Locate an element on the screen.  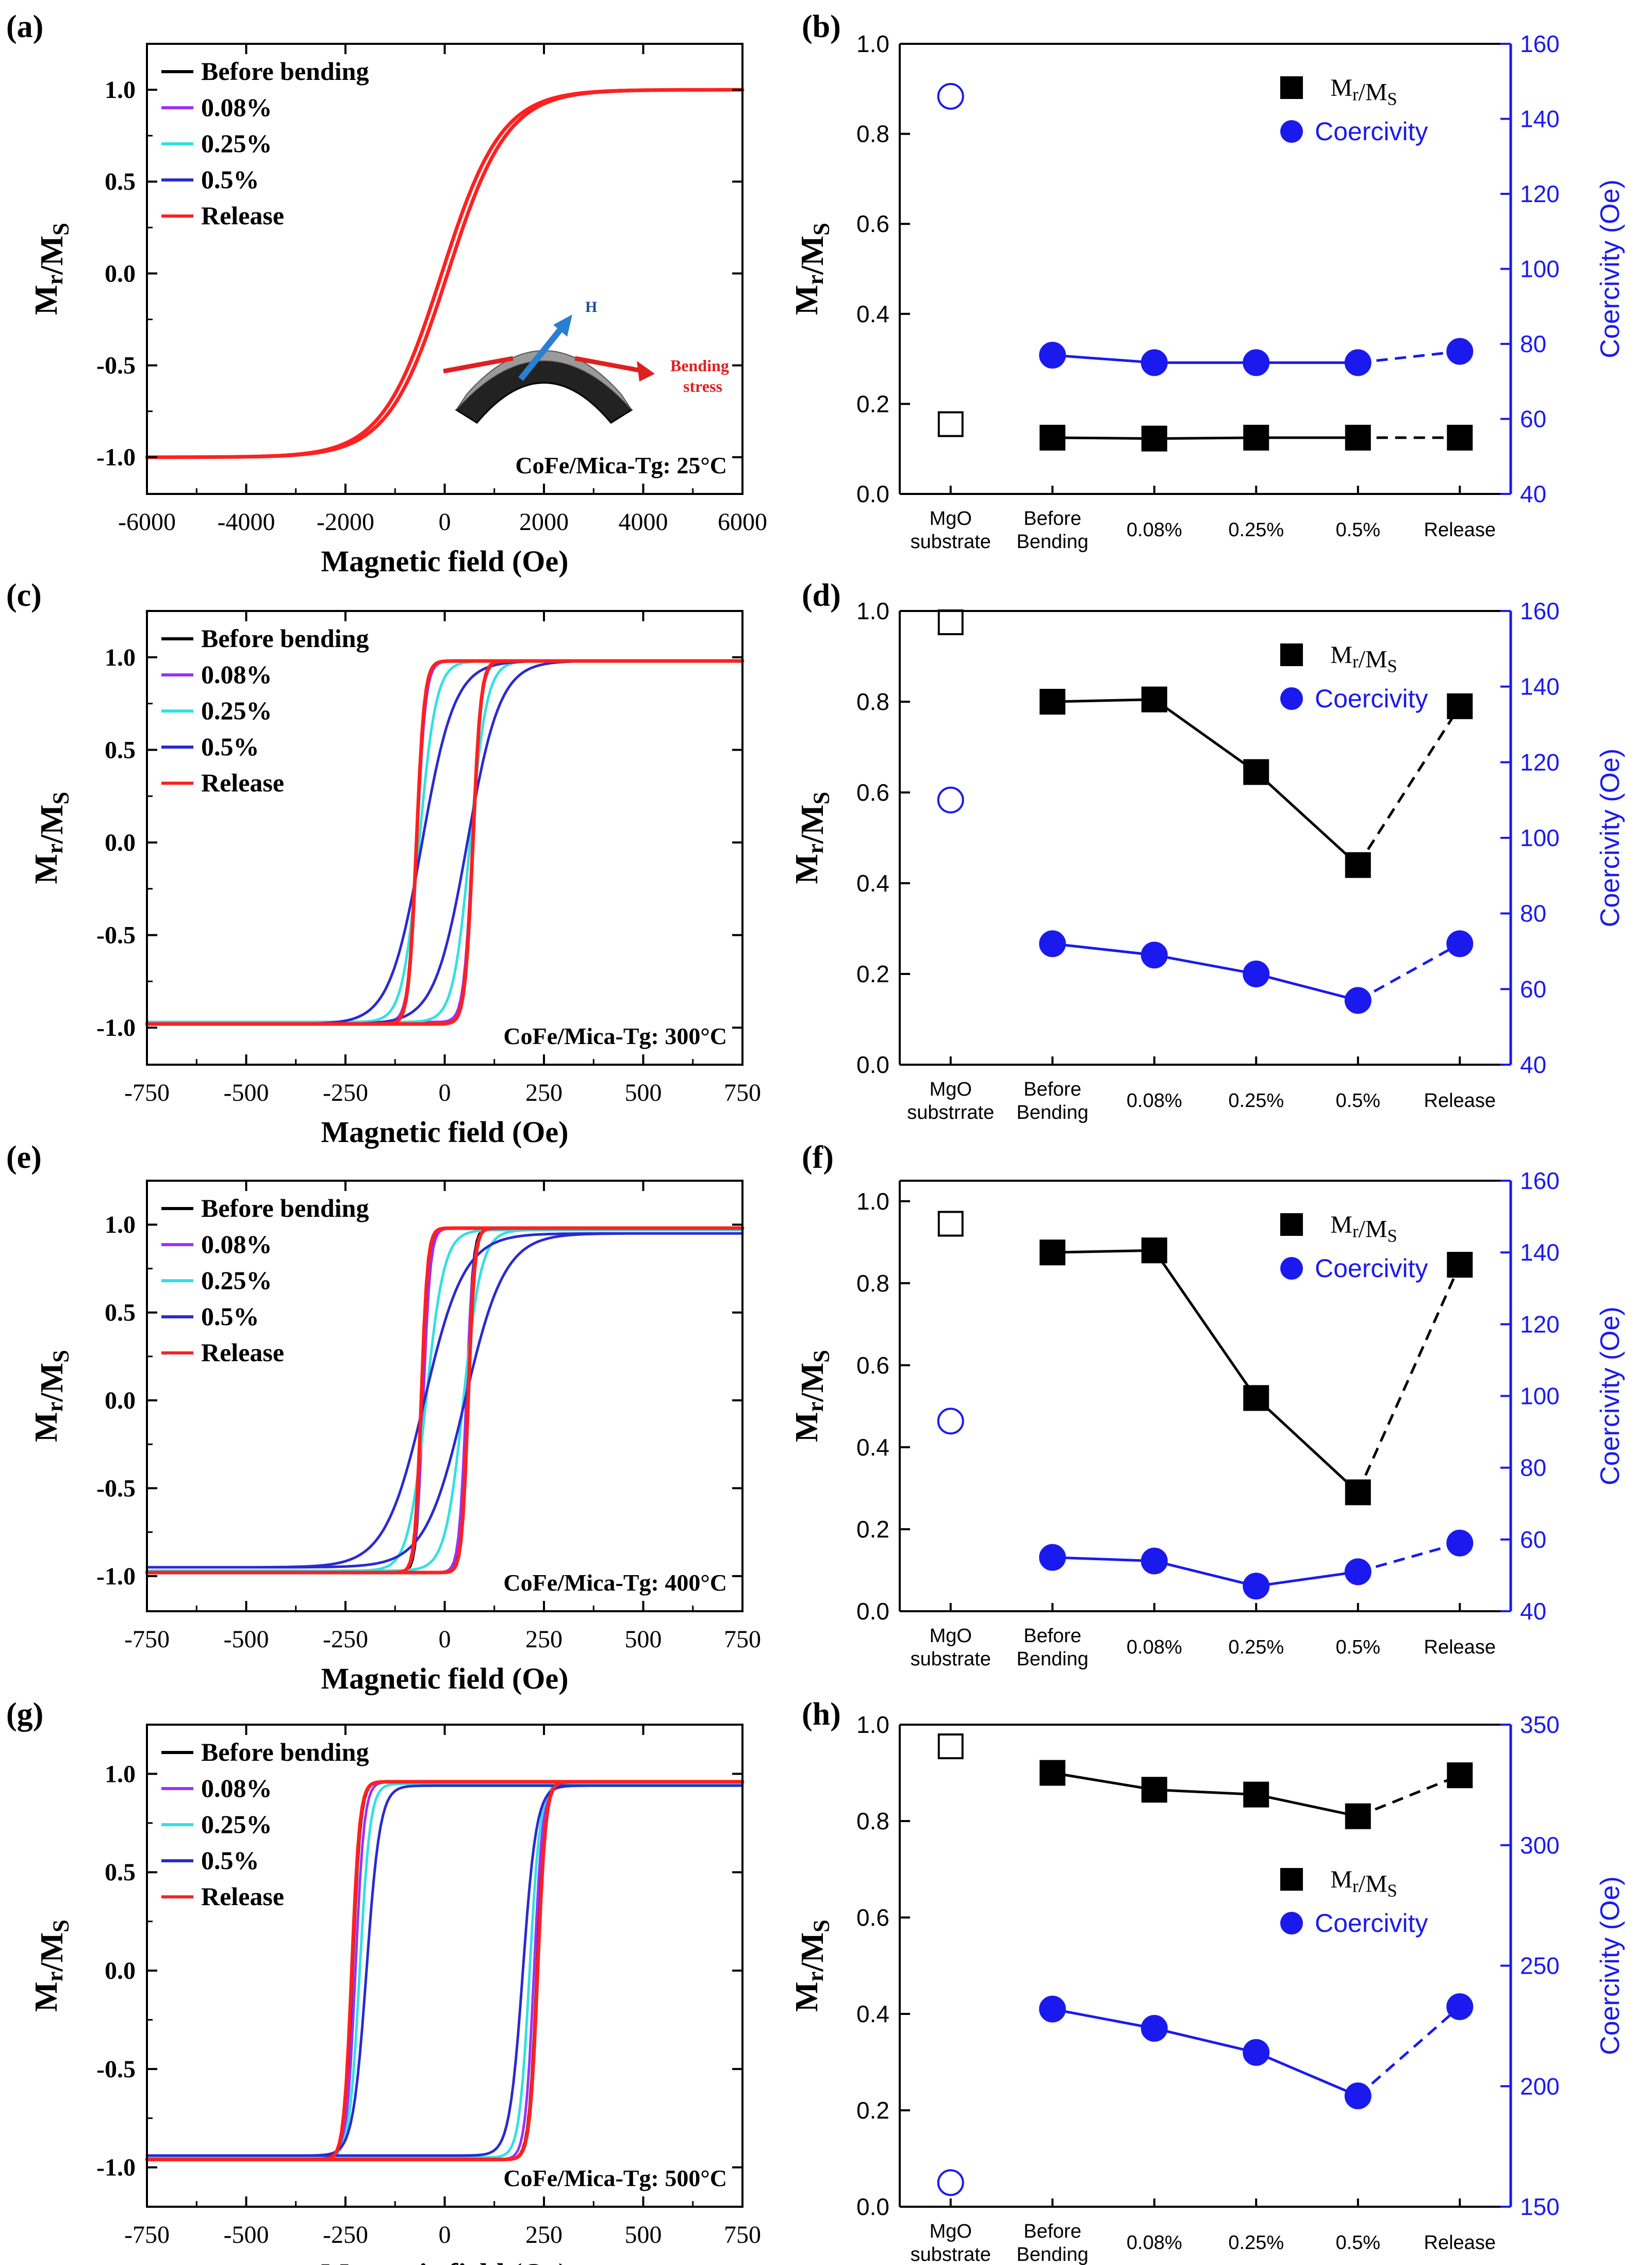
category-label-line2: substrate is located at coordinates (951, 2254).